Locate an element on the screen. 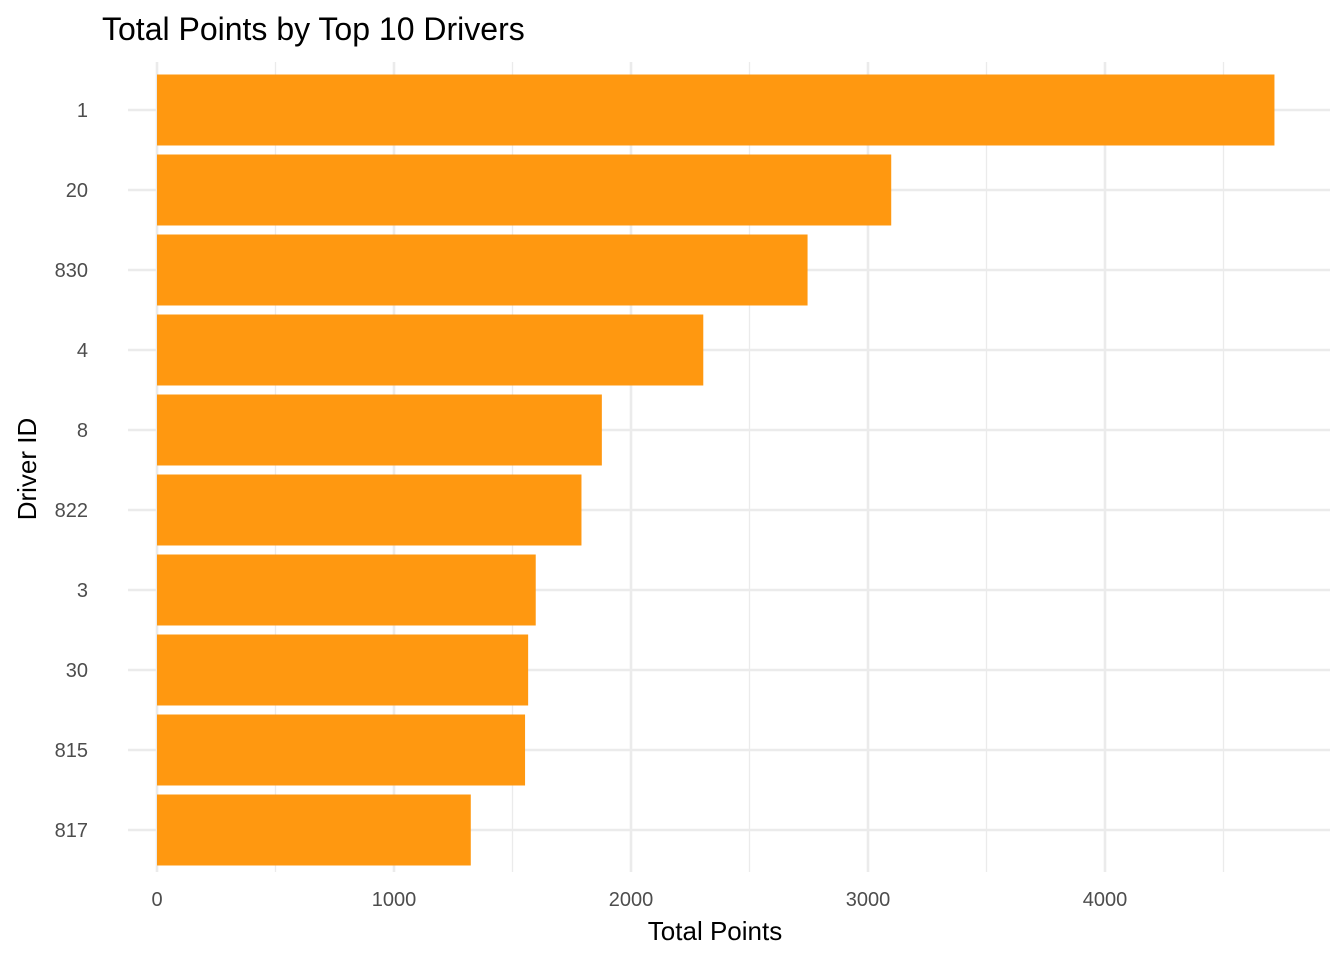 This screenshot has height=960, width=1344. y-tick-label: 4 is located at coordinates (82, 351).